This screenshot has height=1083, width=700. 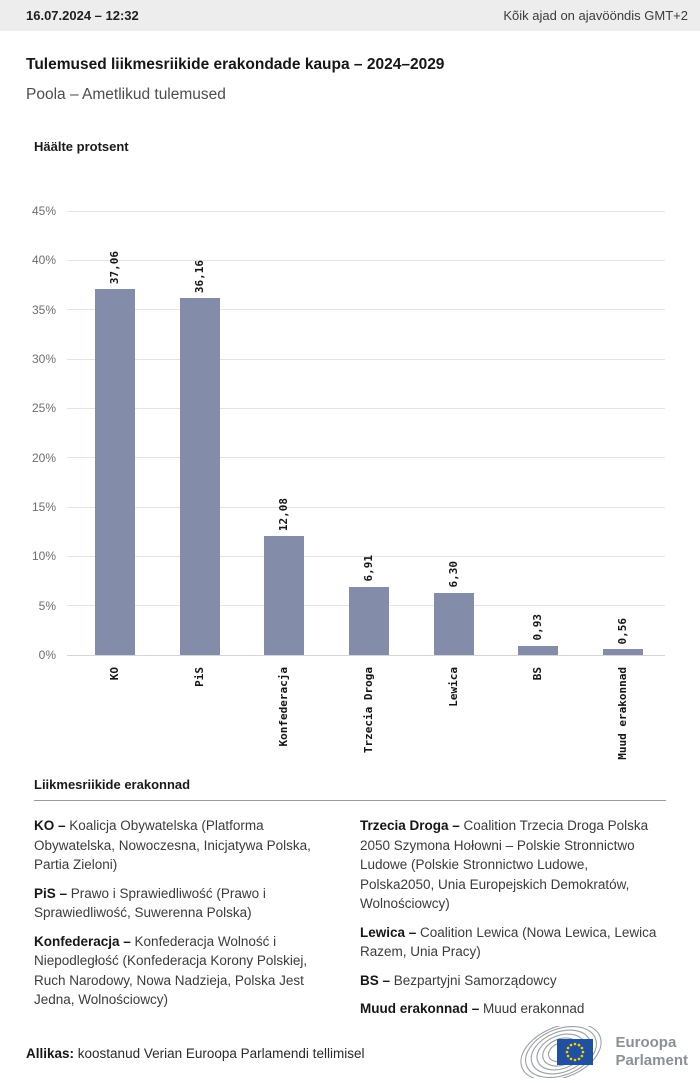 What do you see at coordinates (651, 1060) in the screenshot?
I see `logo-text-line2: Parlament` at bounding box center [651, 1060].